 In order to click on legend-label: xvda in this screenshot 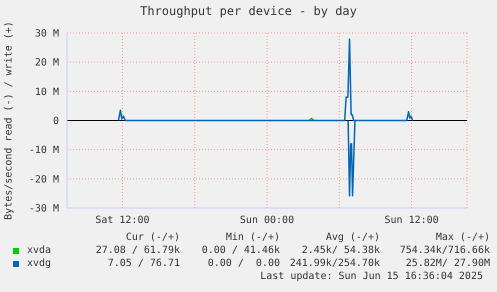, I will do `click(39, 250)`.